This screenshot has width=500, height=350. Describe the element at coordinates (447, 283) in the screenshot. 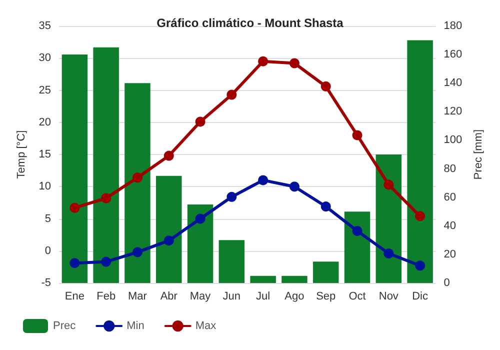

I see `y2-tick-label: 0` at that location.